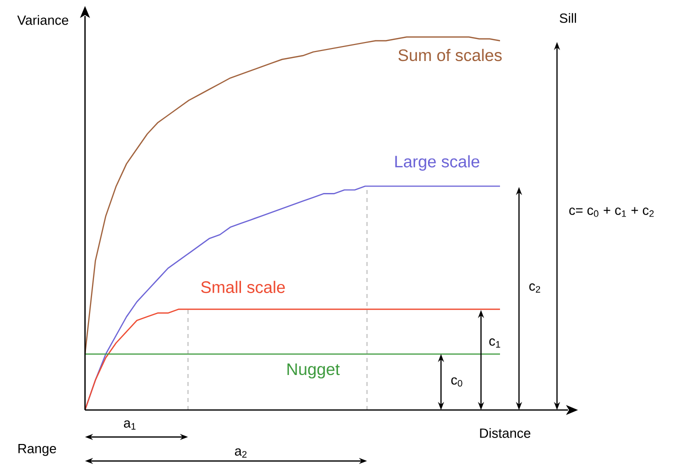 The width and height of the screenshot is (676, 470). I want to click on text: c= c$_{0}$ + c$_{1}$ + c$_{2}$, so click(611, 212).